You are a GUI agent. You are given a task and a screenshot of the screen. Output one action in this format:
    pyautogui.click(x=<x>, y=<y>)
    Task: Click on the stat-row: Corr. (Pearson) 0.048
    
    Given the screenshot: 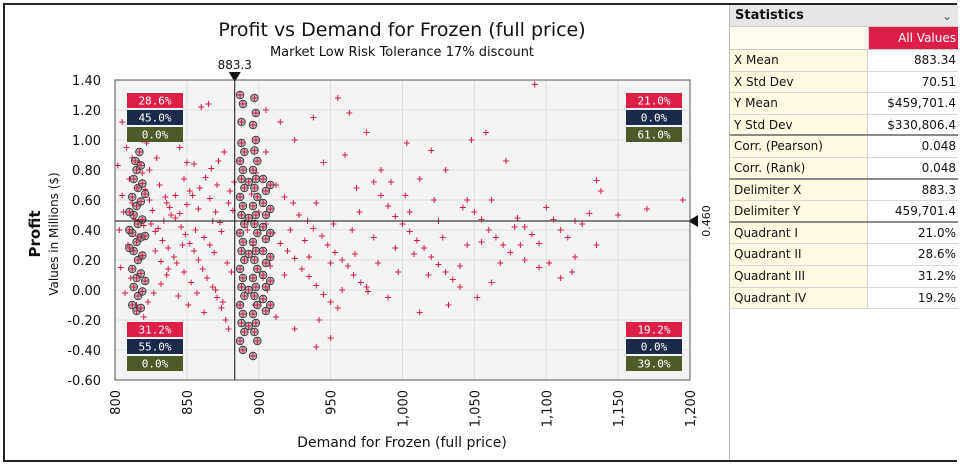 What is the action you would take?
    pyautogui.click(x=844, y=147)
    